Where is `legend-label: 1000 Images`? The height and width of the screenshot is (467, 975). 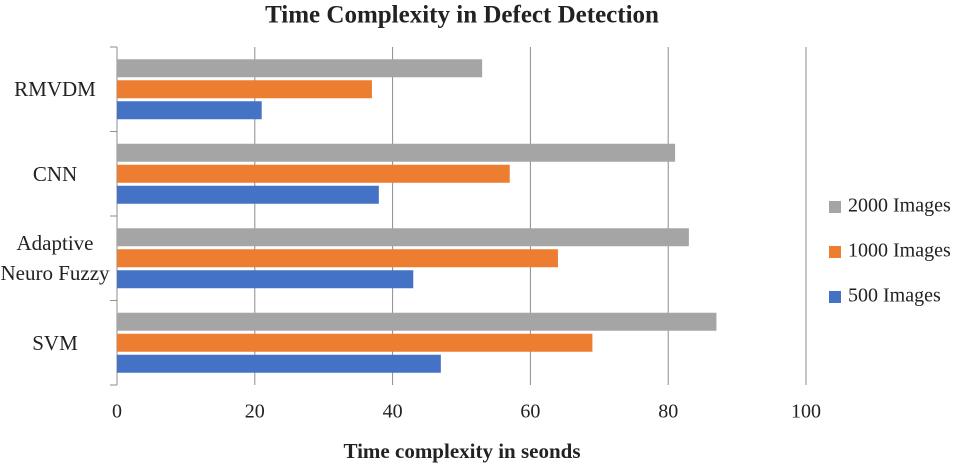
legend-label: 1000 Images is located at coordinates (899, 251).